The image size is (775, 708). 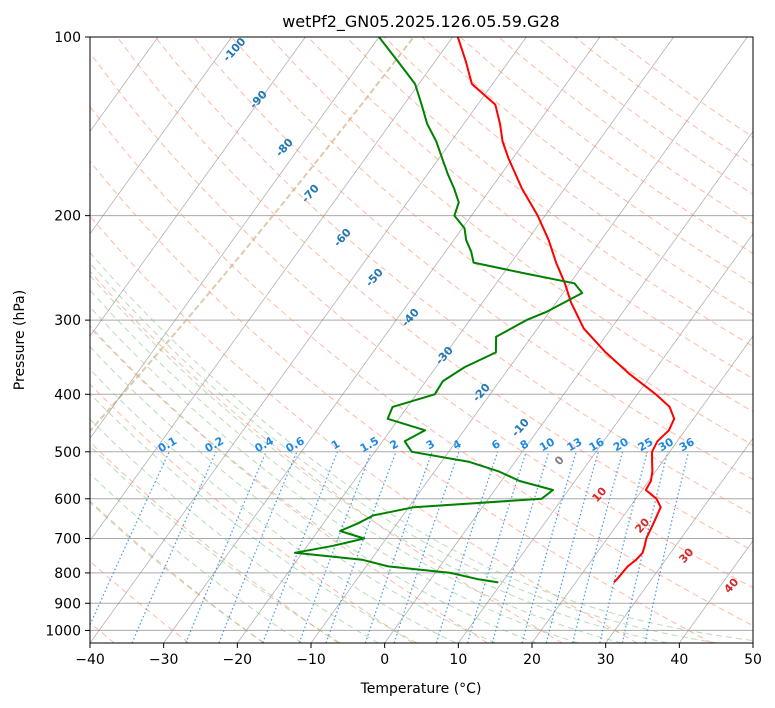 What do you see at coordinates (753, 660) in the screenshot?
I see `x-tick-label: 50` at bounding box center [753, 660].